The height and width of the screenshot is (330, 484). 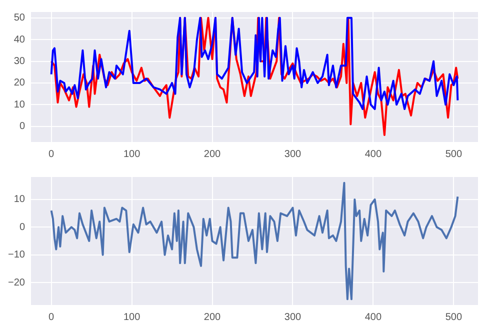 What do you see at coordinates (20, 40) in the screenshot?
I see `y-tick-label: 40` at bounding box center [20, 40].